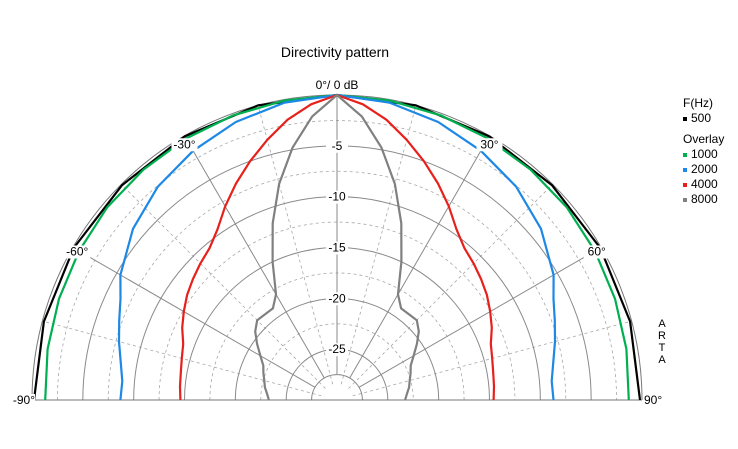 Image resolution: width=738 pixels, height=449 pixels. I want to click on arta-branding: A R T A, so click(662, 342).